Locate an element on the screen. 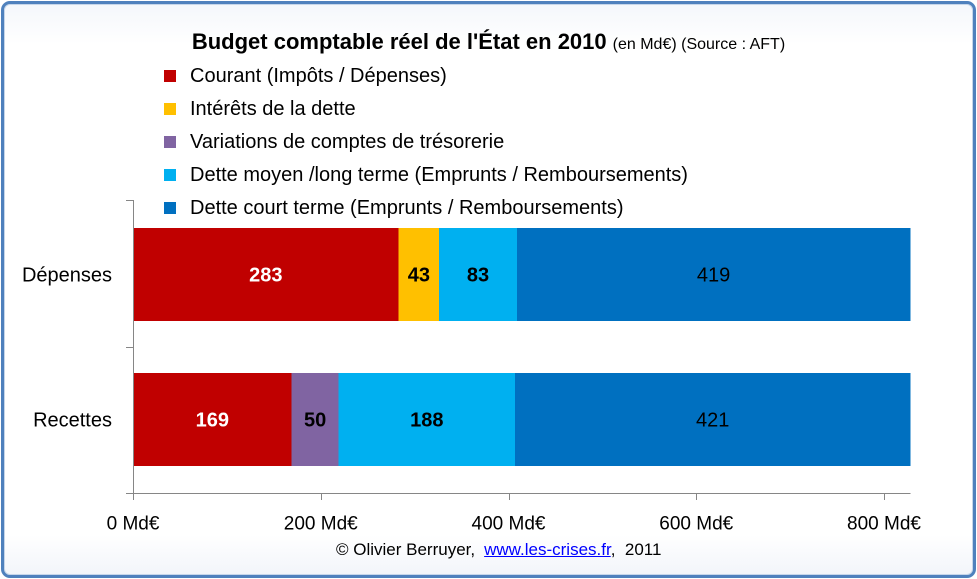  legend-item-variations: Variations de comptes de trésorerie is located at coordinates (426, 142).